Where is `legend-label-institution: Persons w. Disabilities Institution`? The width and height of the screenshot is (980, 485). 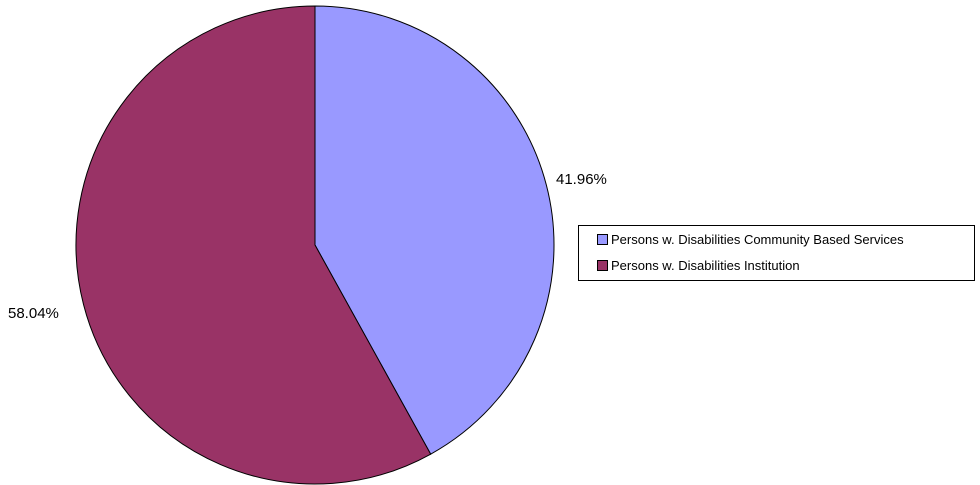
legend-label-institution: Persons w. Disabilities Institution is located at coordinates (705, 265).